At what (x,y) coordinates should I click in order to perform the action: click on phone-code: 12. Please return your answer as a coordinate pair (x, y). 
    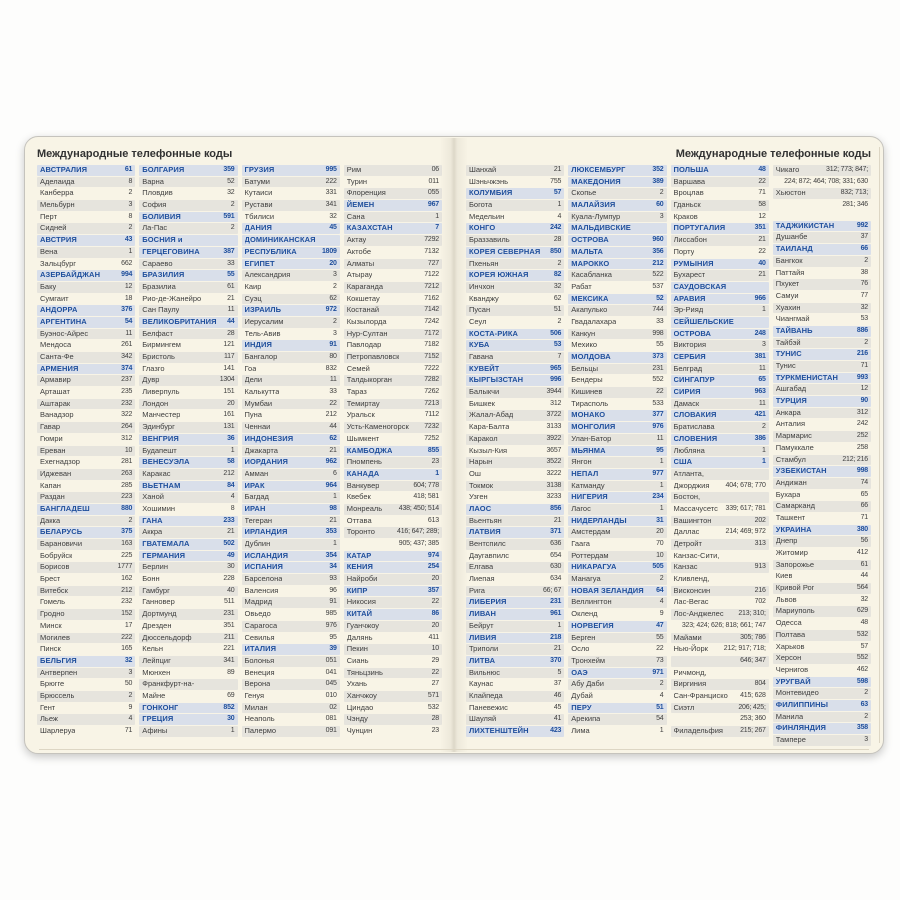
    Looking at the image, I should click on (762, 216).